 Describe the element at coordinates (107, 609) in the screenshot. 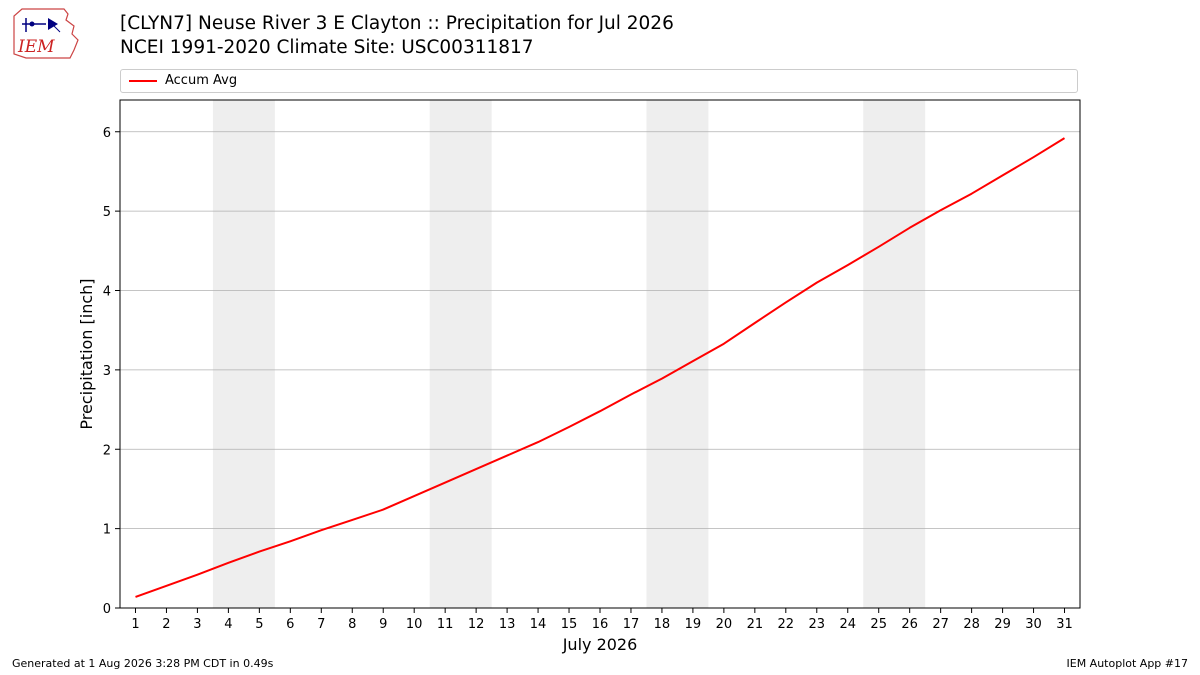

I see `y-tick-label-0: 0` at that location.